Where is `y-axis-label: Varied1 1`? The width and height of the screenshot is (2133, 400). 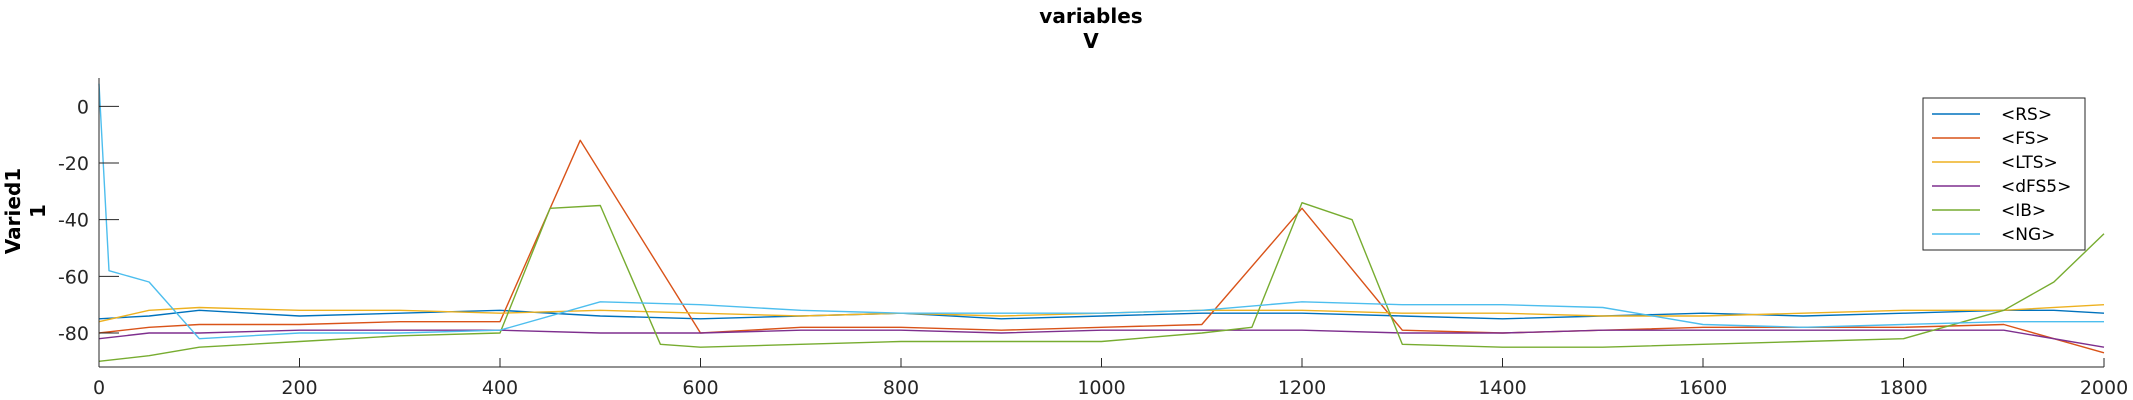
y-axis-label: Varied1 1 is located at coordinates (25, 211).